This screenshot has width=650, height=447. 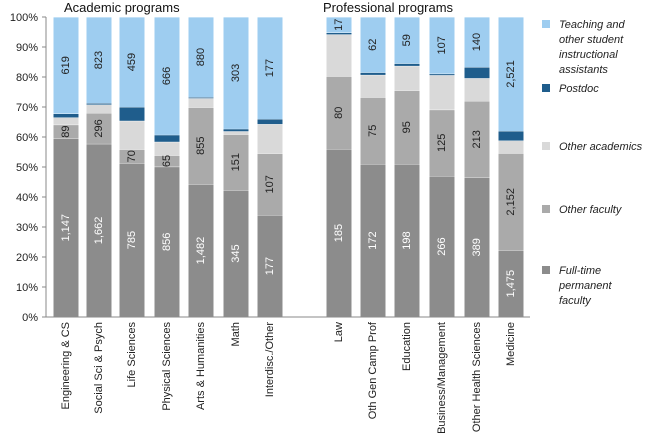 I want to click on category-label: Math, so click(x=236, y=334).